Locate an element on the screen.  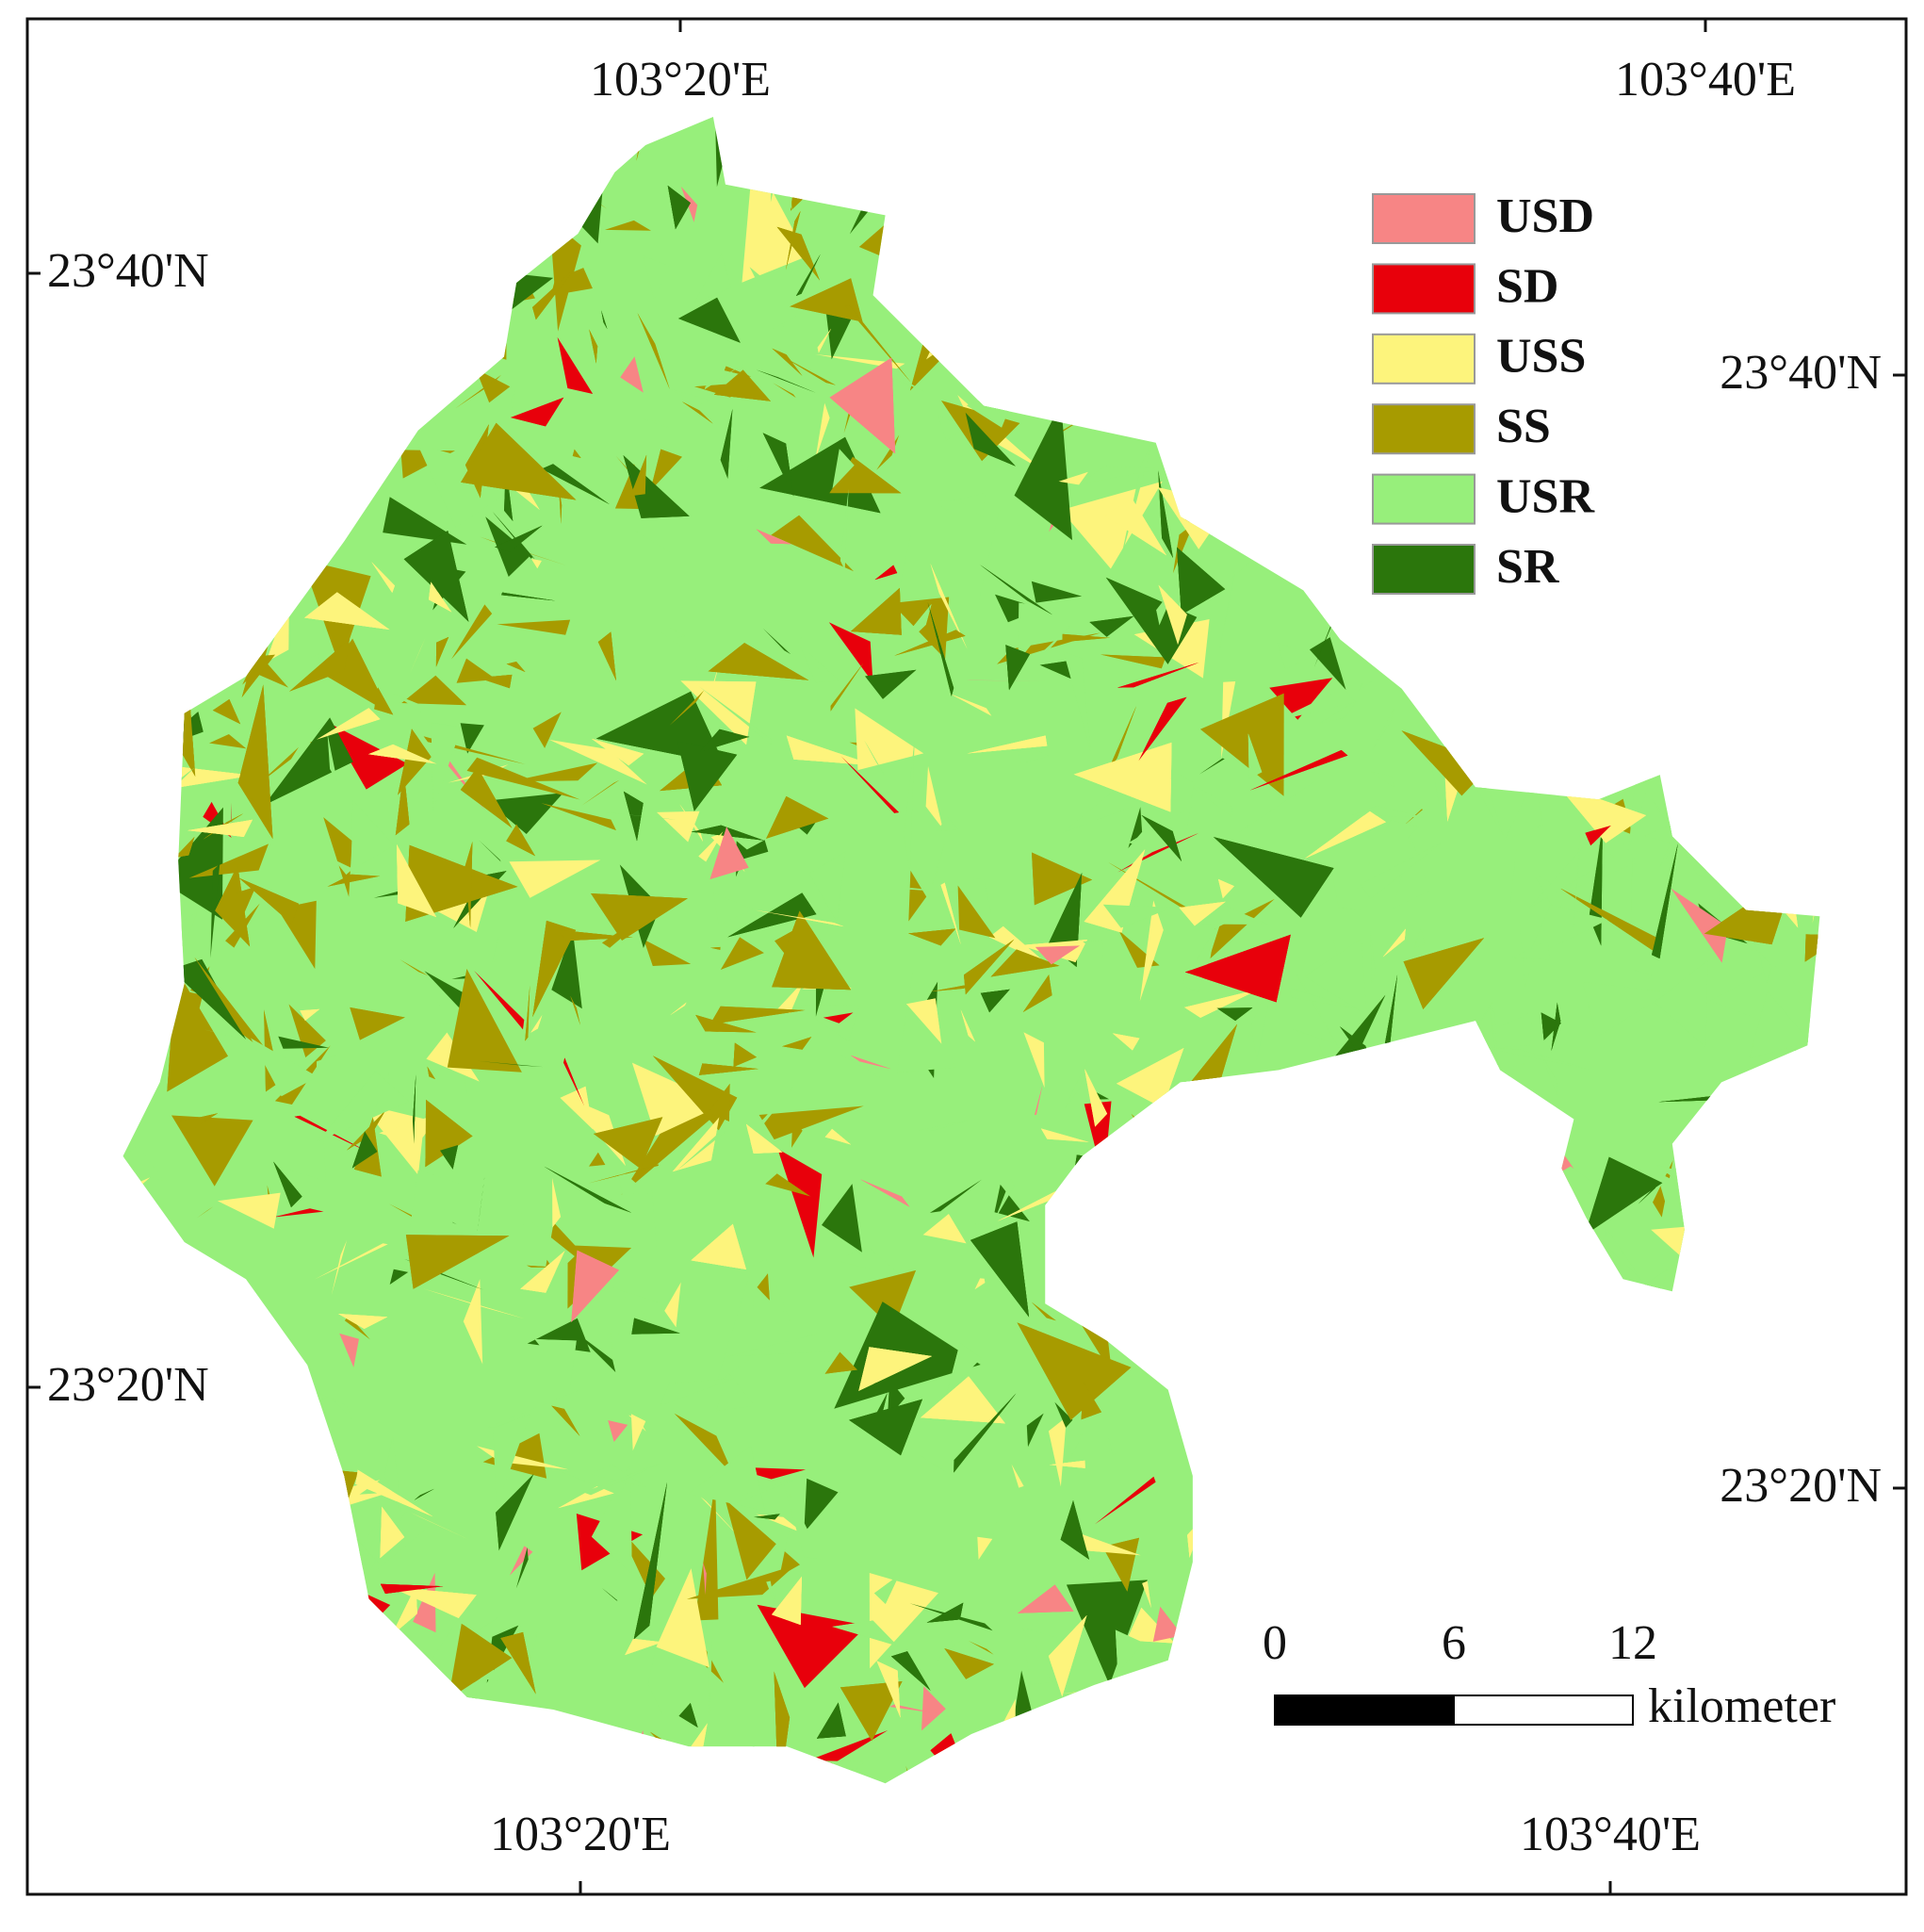
legend-swatch is located at coordinates (1424, 499).